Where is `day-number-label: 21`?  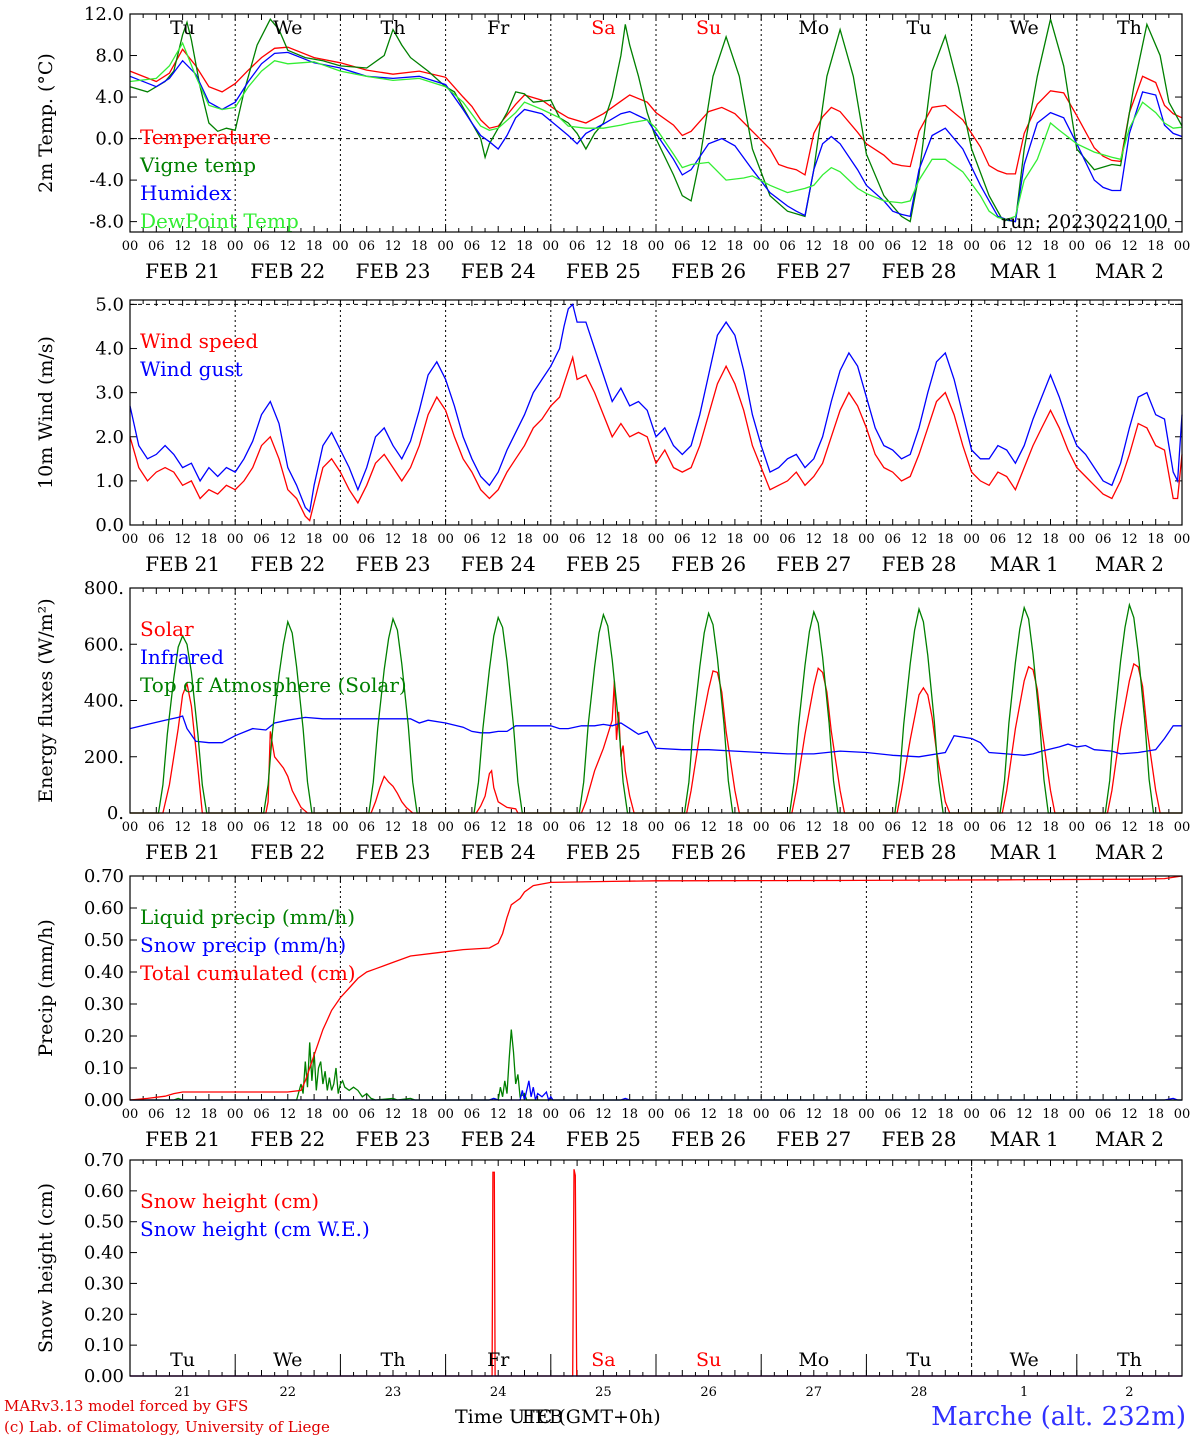
day-number-label: 21 is located at coordinates (182, 1392).